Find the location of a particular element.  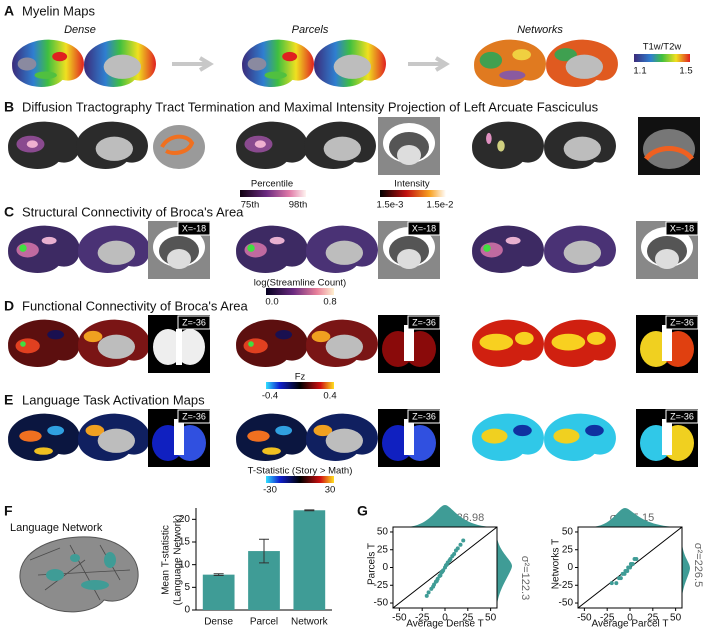

panel-label: Language Network is located at coordinates (56, 528).